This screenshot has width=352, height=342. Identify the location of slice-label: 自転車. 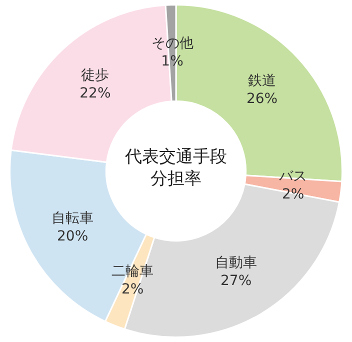
(73, 218).